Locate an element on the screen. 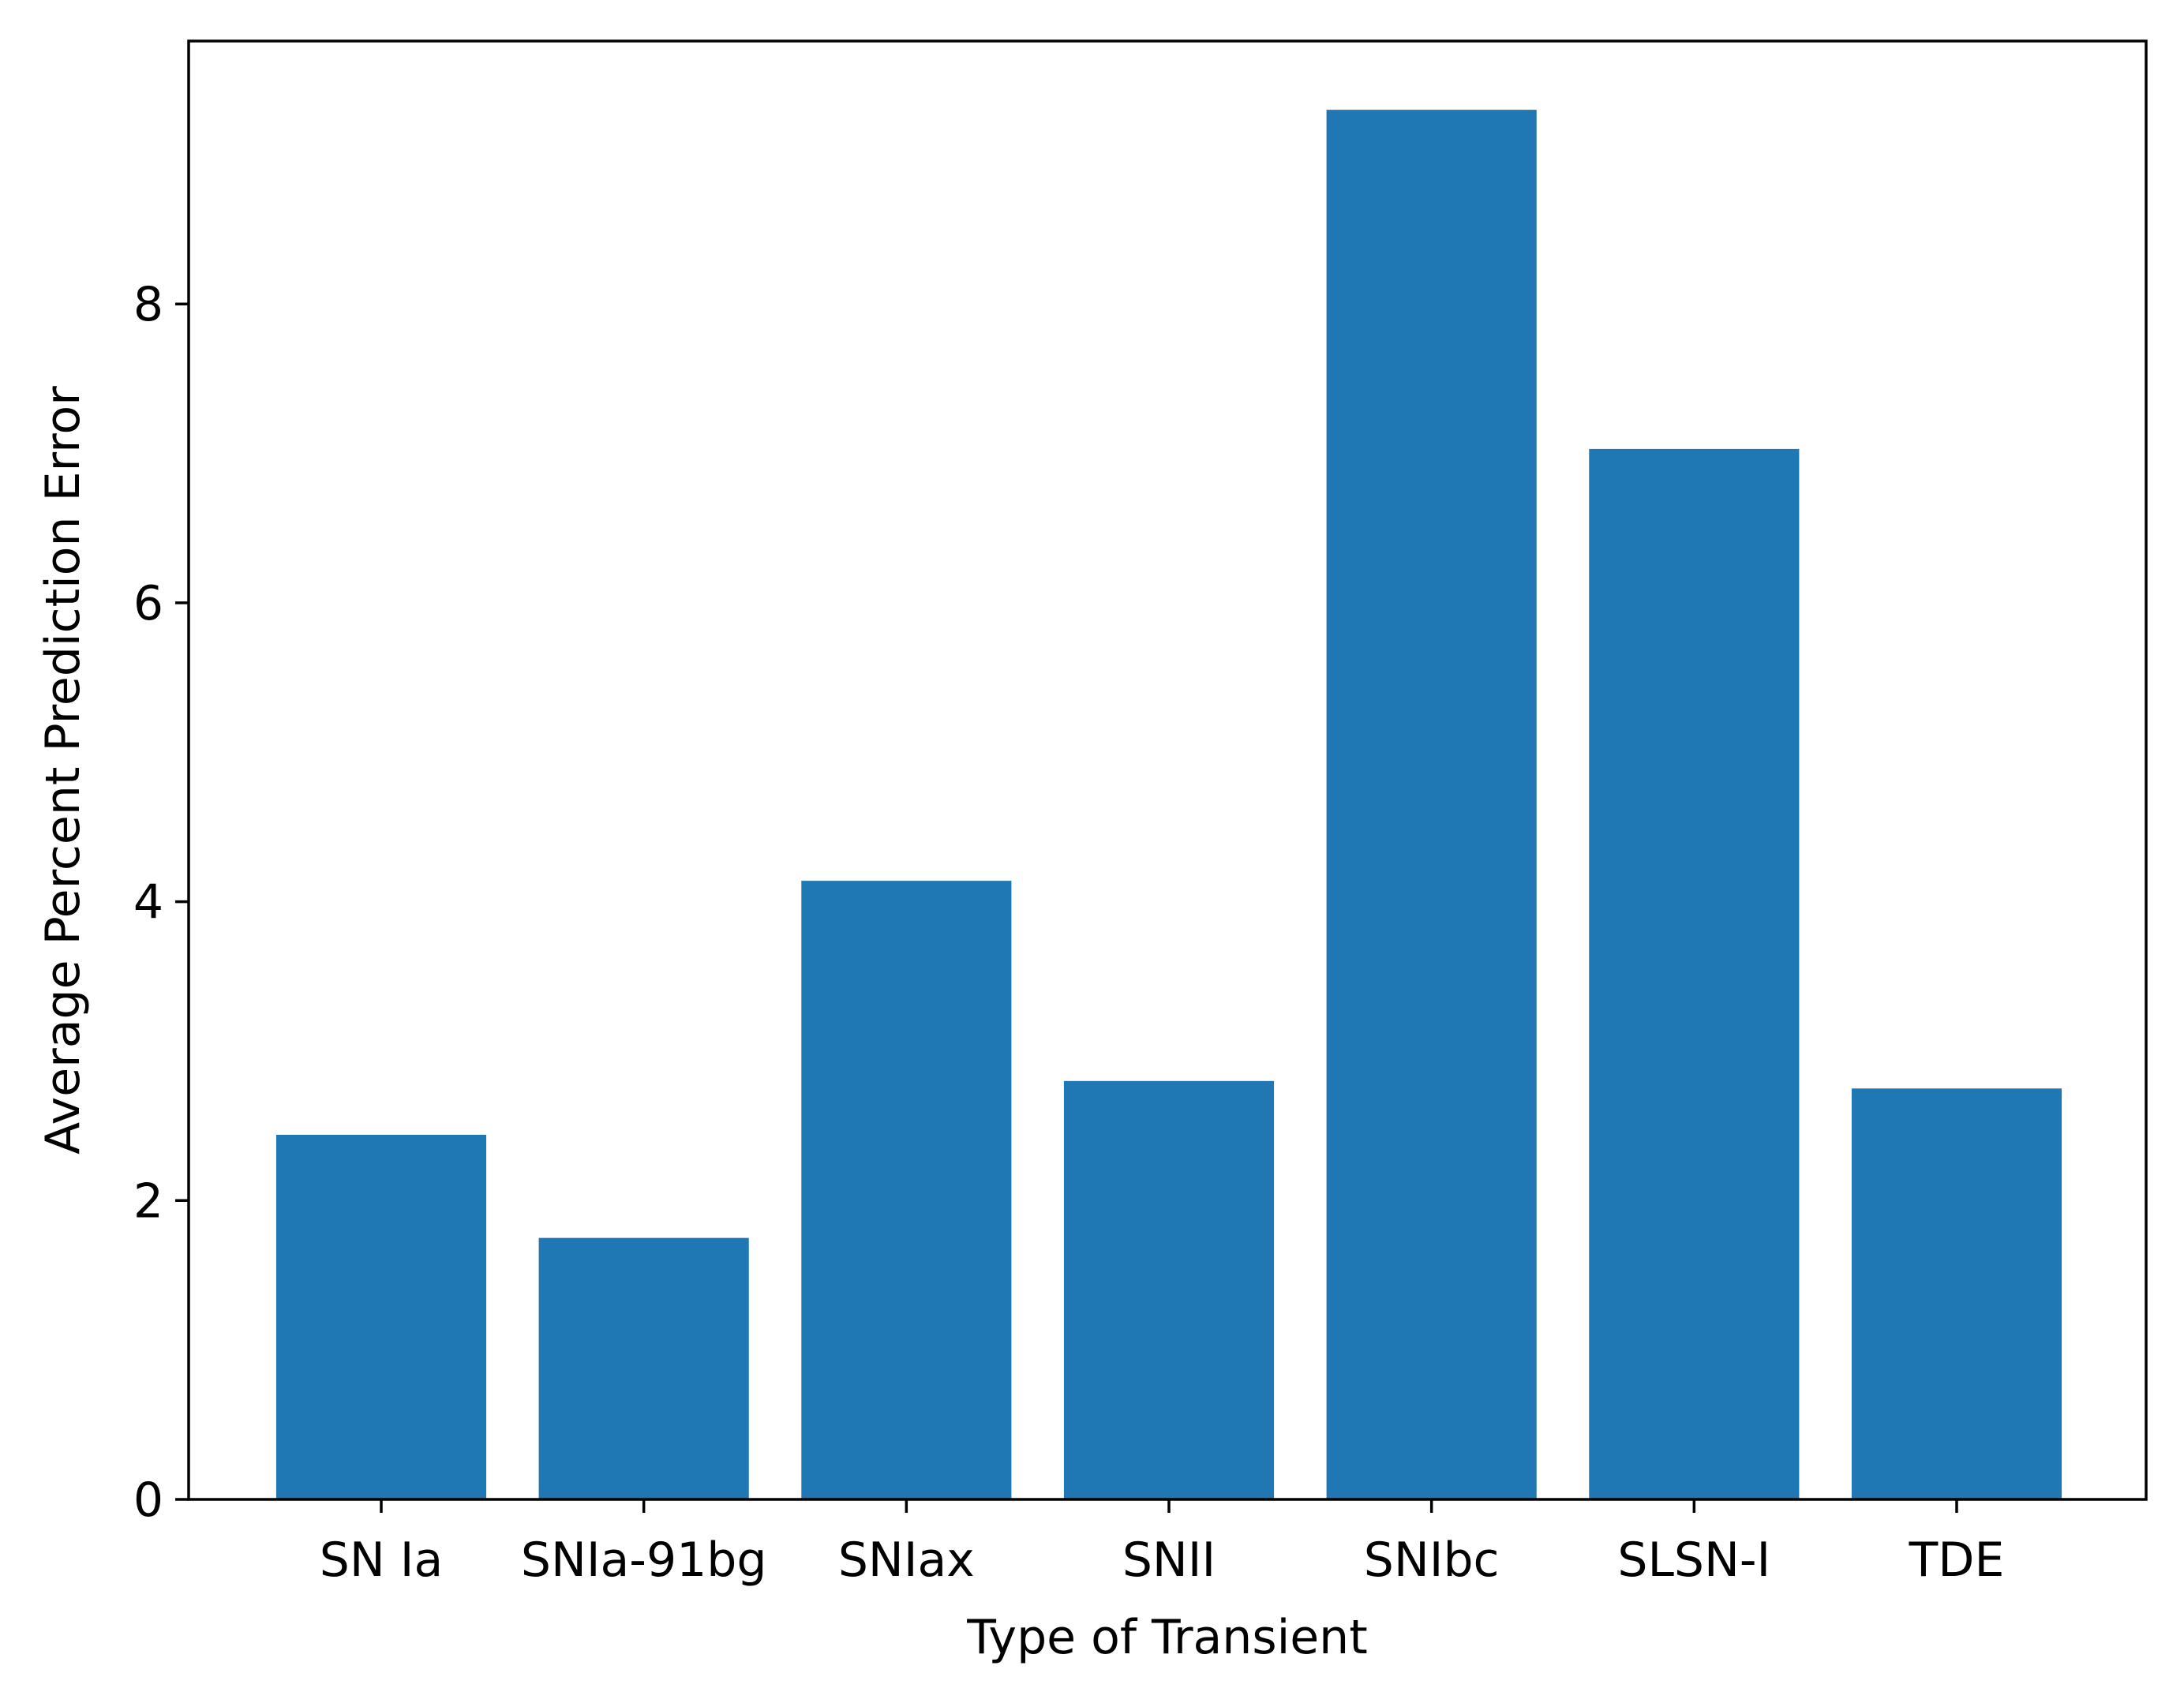  y-tick-label-2: 4 is located at coordinates (148, 902).